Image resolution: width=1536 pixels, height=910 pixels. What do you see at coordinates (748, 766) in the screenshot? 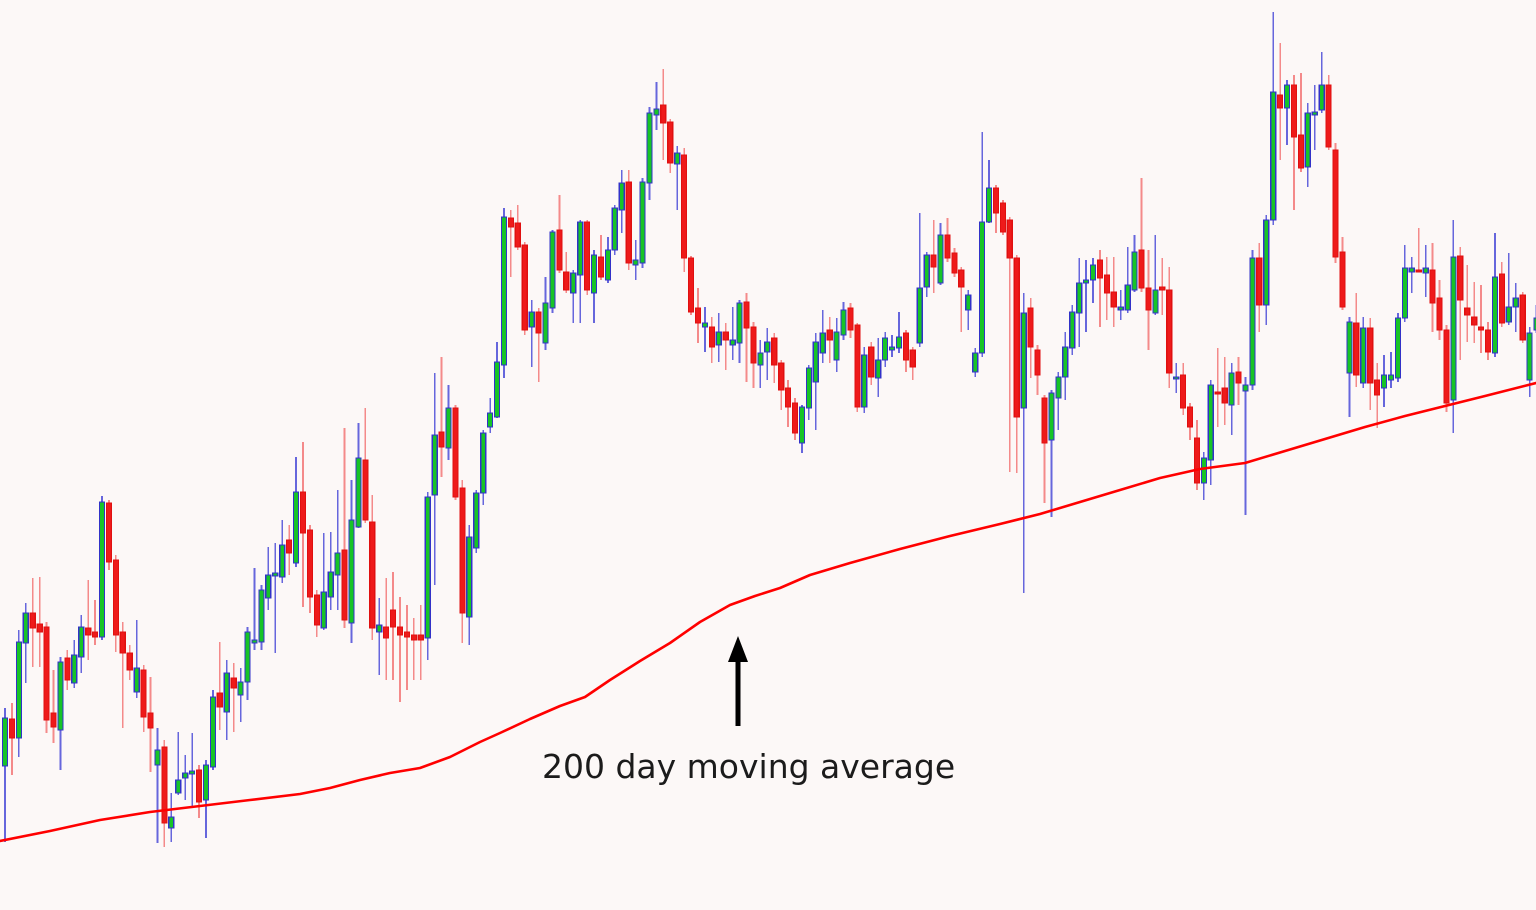
I see `annotation-label: 200 day moving average` at bounding box center [748, 766].